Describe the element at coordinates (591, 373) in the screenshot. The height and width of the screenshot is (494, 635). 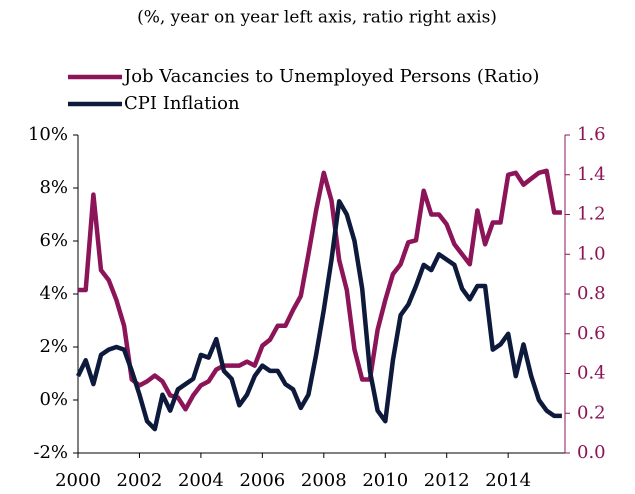
I see `y2-tick-label: 0.4` at that location.